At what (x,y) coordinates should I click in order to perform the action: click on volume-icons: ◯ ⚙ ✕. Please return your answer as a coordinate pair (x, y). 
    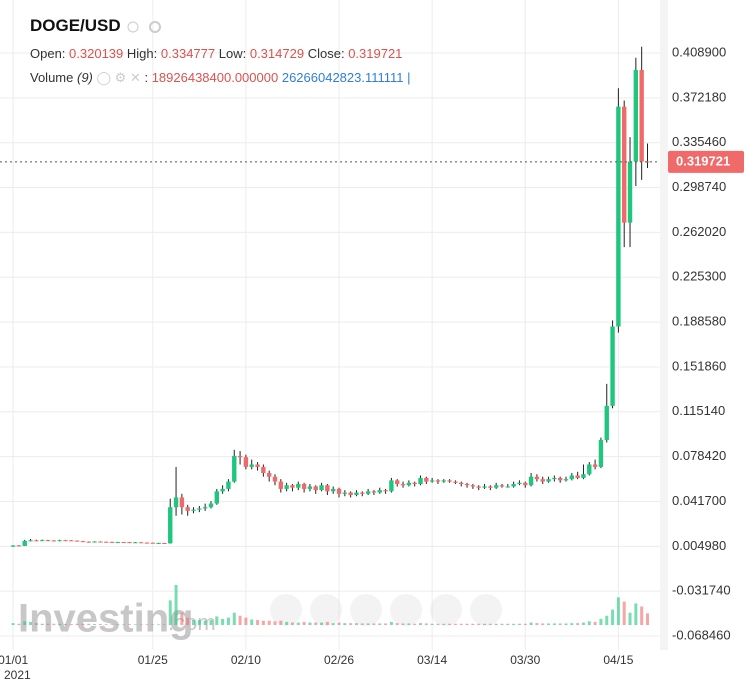
    Looking at the image, I should click on (118, 77).